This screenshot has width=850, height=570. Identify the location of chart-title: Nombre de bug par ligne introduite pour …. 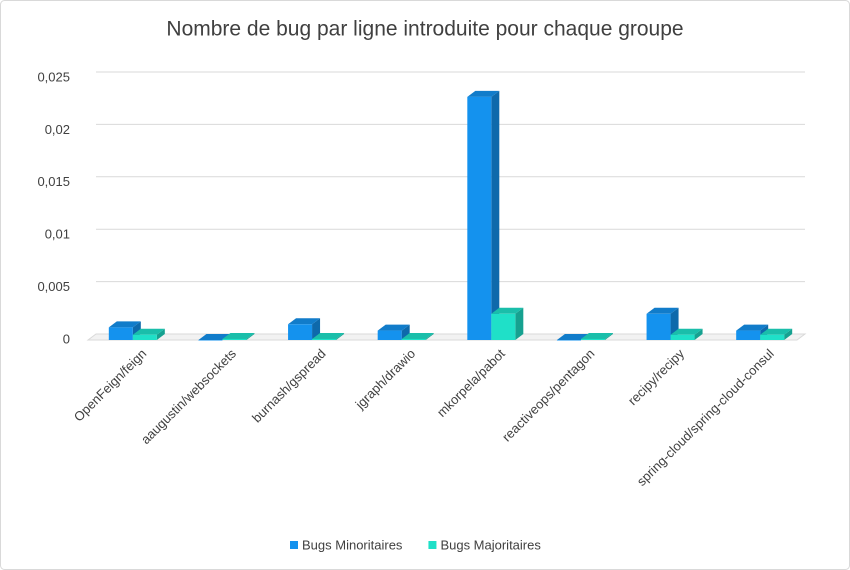
(424, 29).